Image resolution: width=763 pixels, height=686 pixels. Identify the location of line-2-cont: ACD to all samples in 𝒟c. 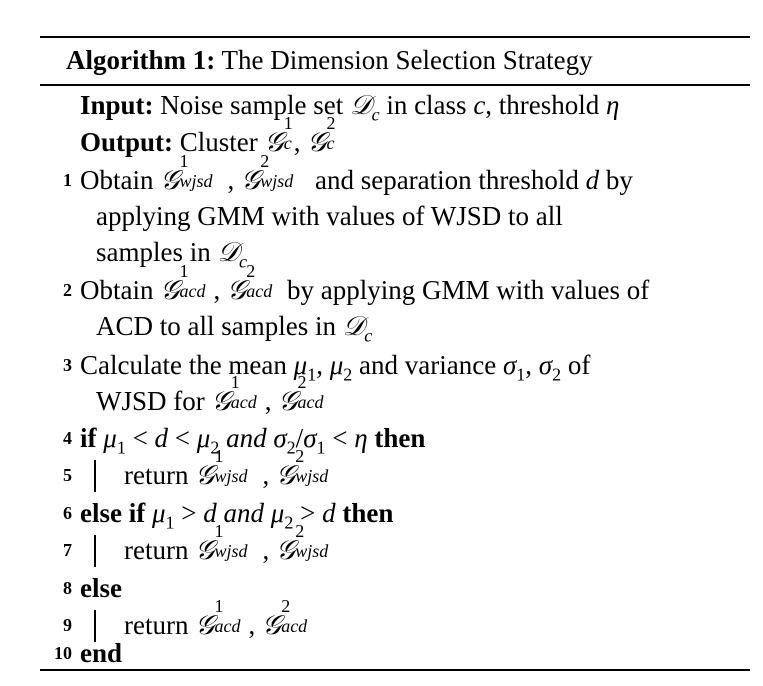
(234, 328).